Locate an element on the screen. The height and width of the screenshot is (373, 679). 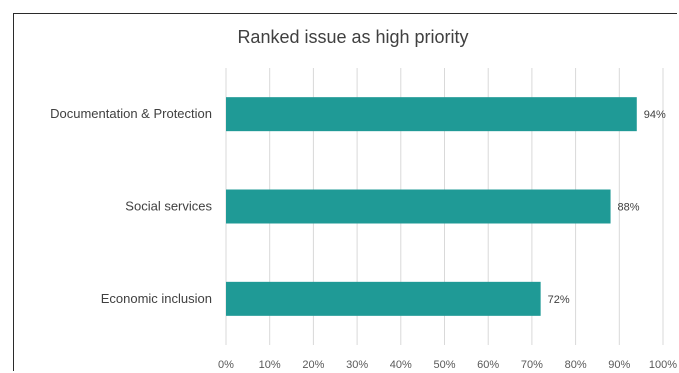
x-tick-label: 90% is located at coordinates (619, 365).